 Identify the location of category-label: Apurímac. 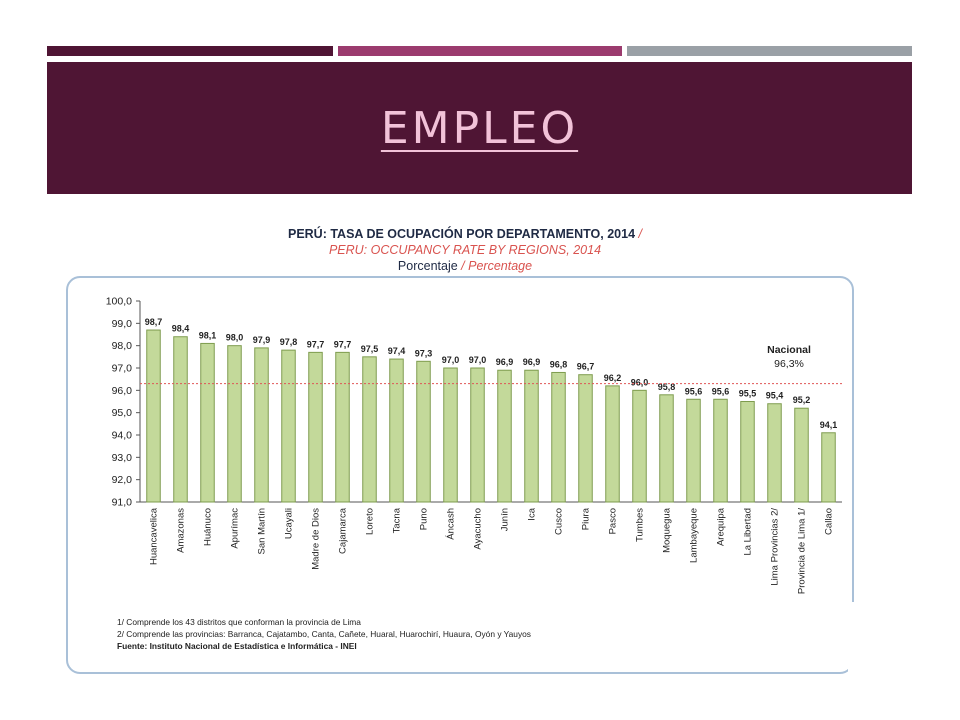
(235, 528).